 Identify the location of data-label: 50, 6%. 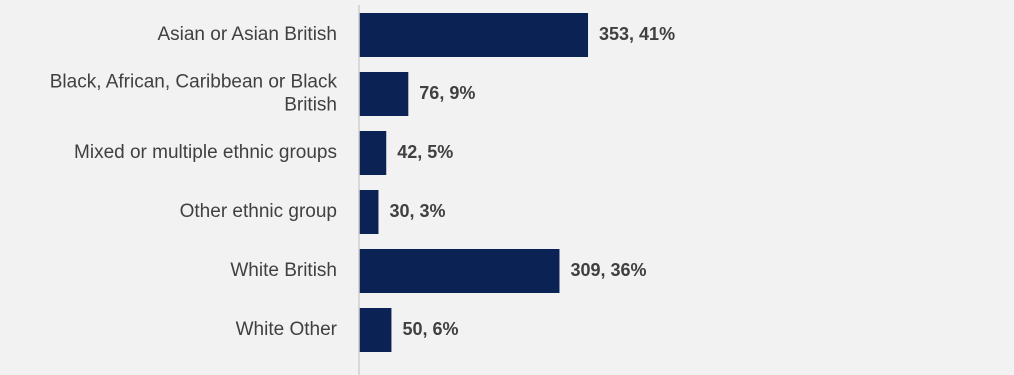
(430, 329).